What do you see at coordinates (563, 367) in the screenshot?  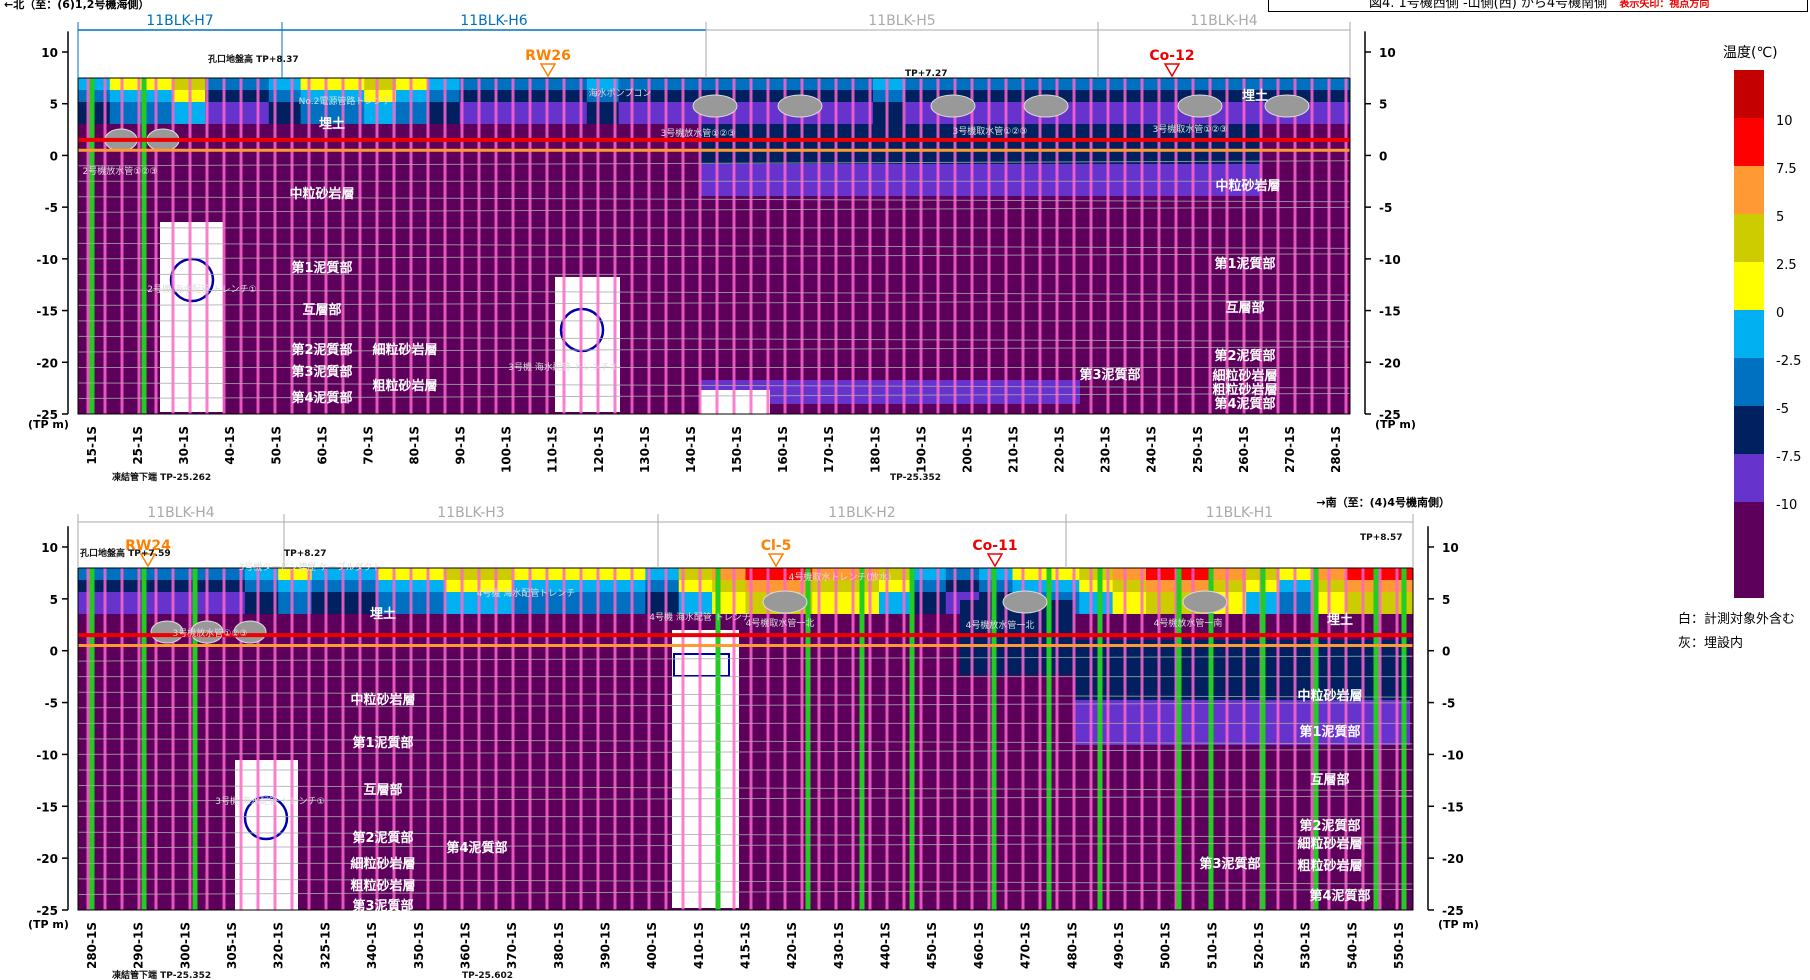 I see `structure-label: 3号機 海水配管 トレンチ②` at bounding box center [563, 367].